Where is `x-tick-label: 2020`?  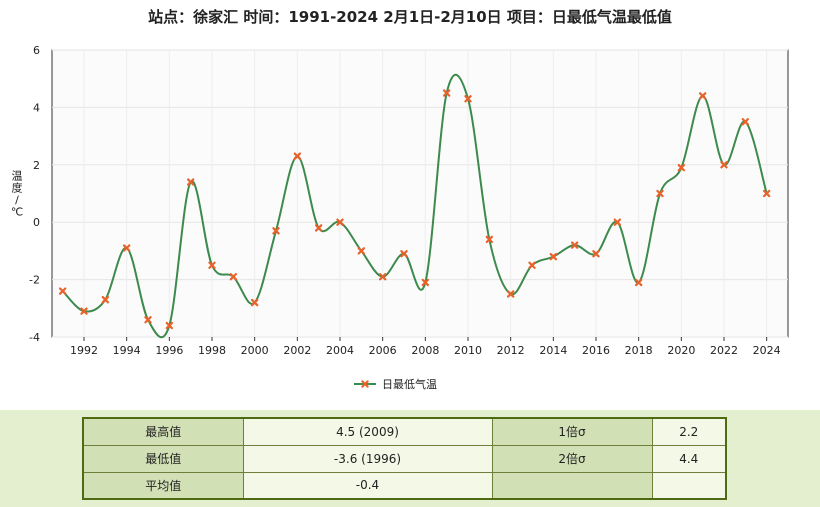 x-tick-label: 2020 is located at coordinates (681, 350).